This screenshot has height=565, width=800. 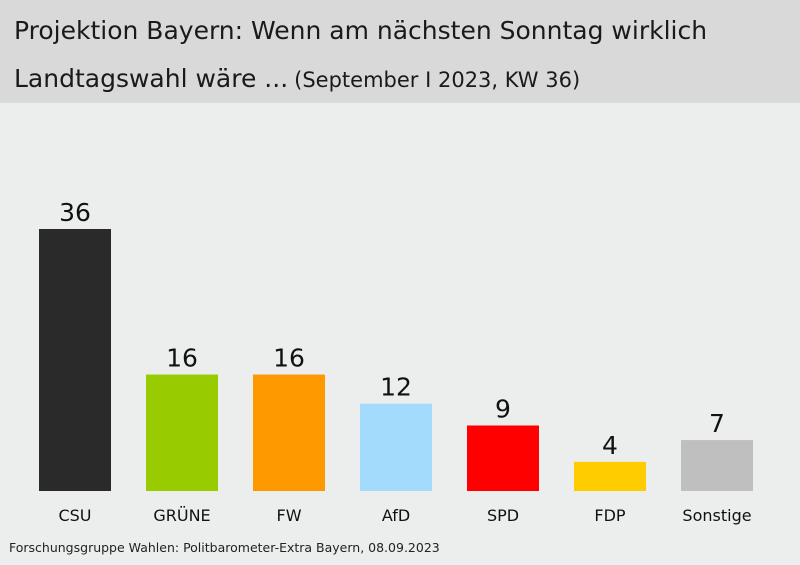 What do you see at coordinates (503, 458) in the screenshot?
I see `bar-spd` at bounding box center [503, 458].